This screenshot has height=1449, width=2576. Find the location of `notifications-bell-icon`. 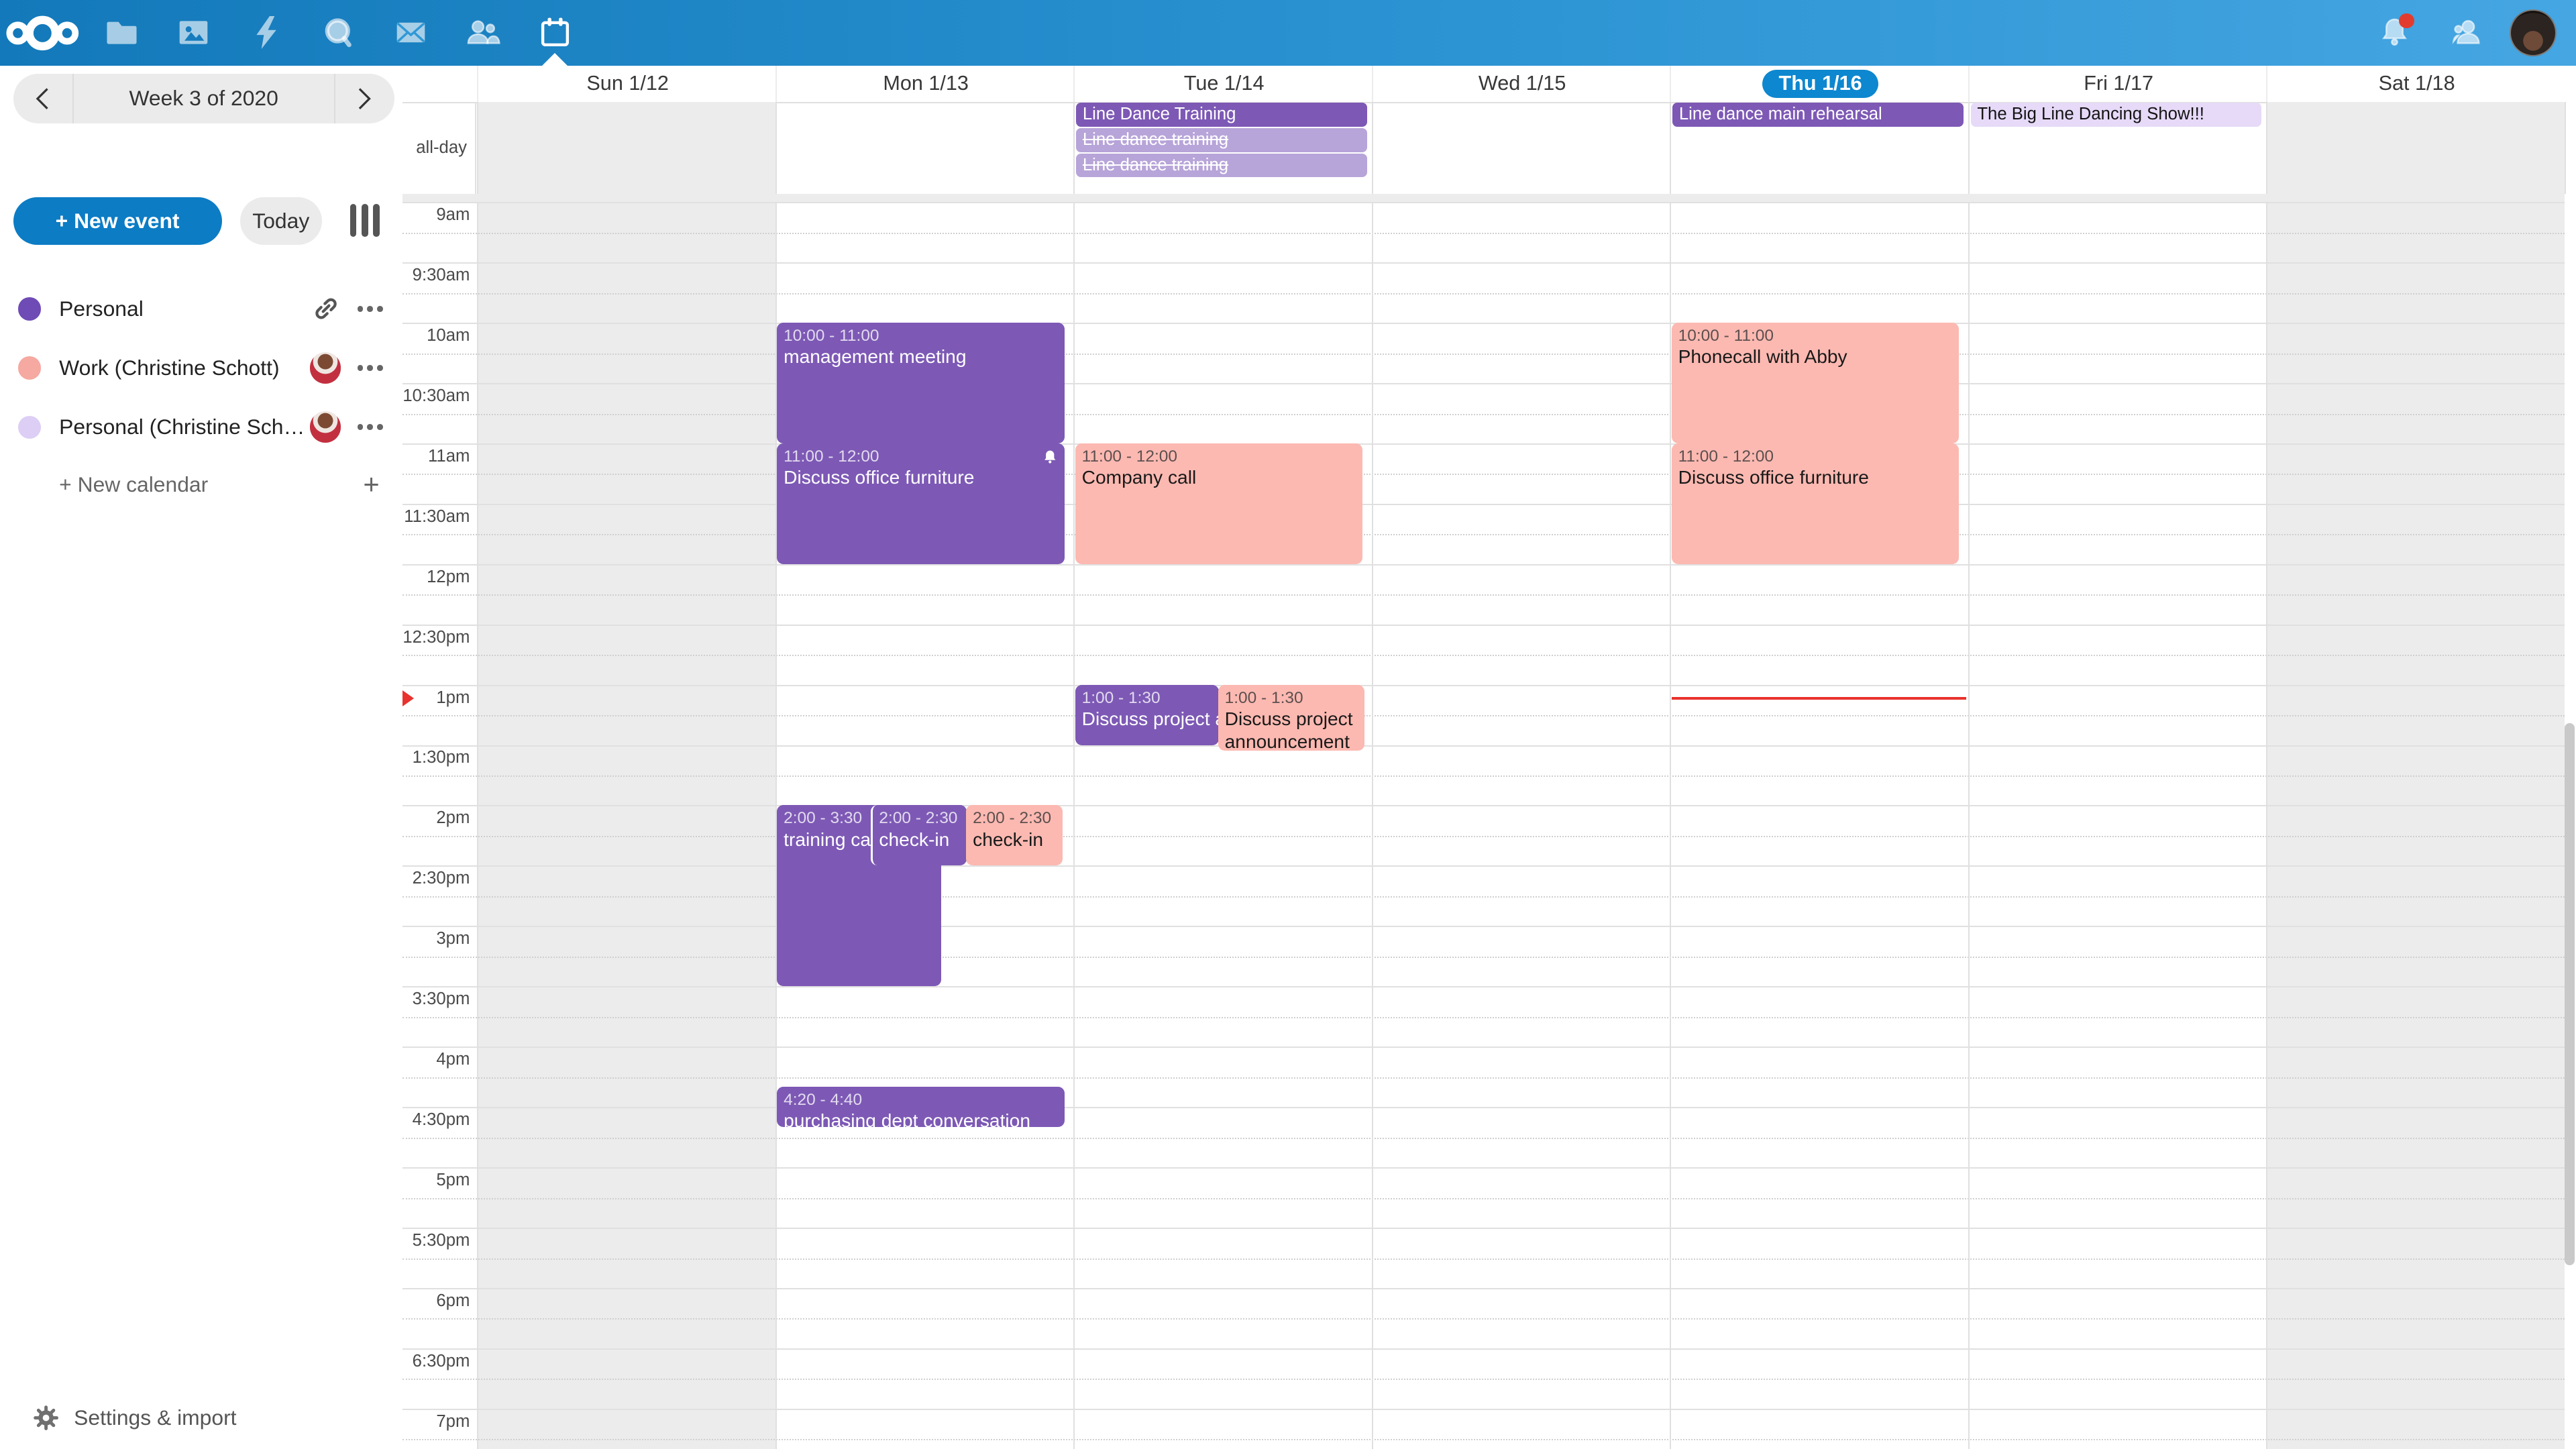

notifications-bell-icon is located at coordinates (2394, 33).